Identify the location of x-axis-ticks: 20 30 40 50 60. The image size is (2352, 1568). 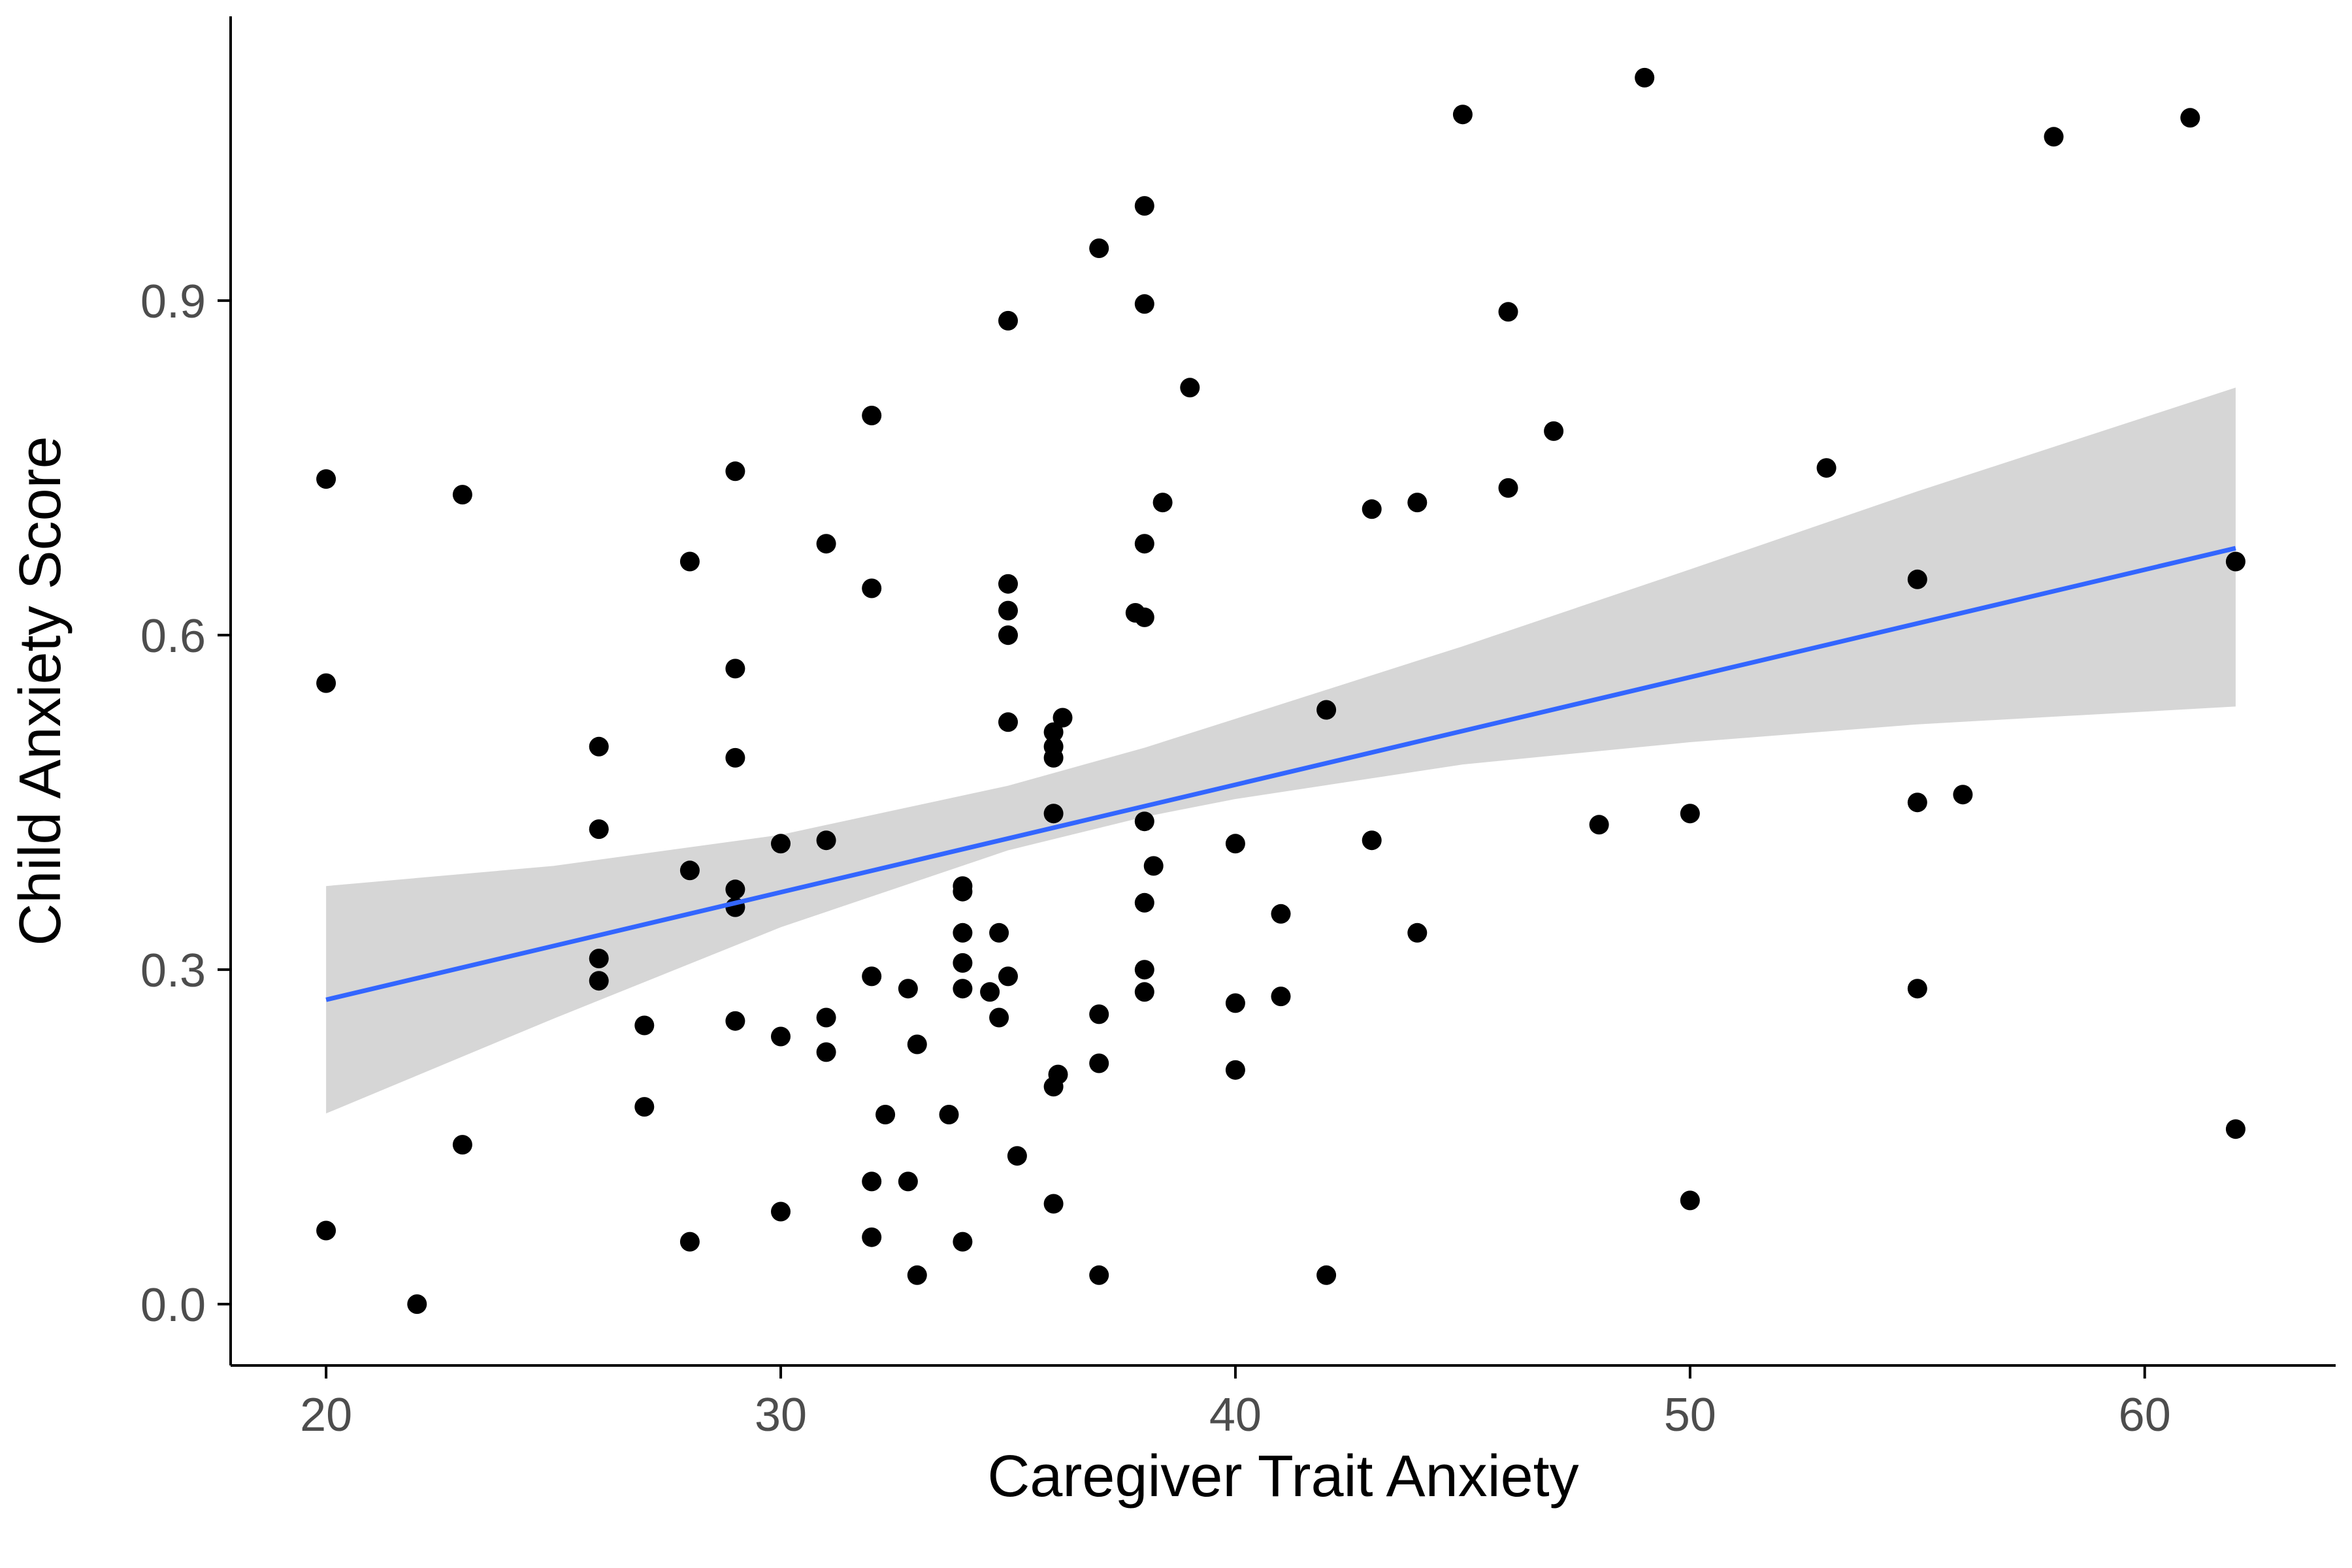
(1235, 1403).